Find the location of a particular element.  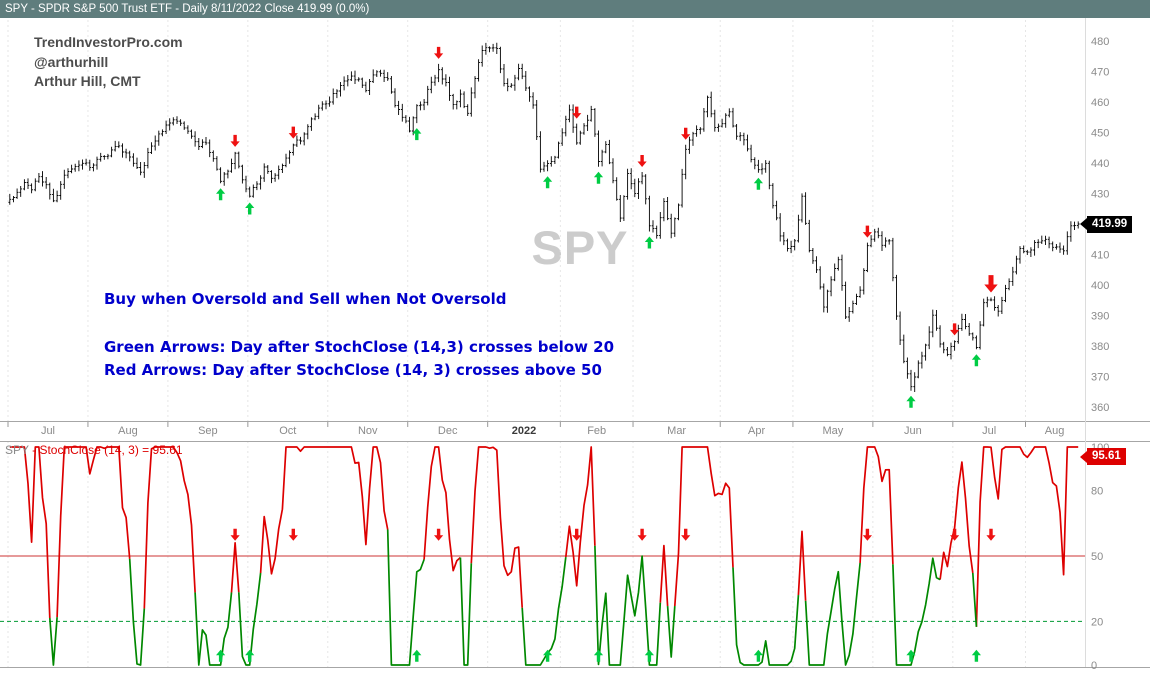

price-tick-label: 460 is located at coordinates (1100, 103).